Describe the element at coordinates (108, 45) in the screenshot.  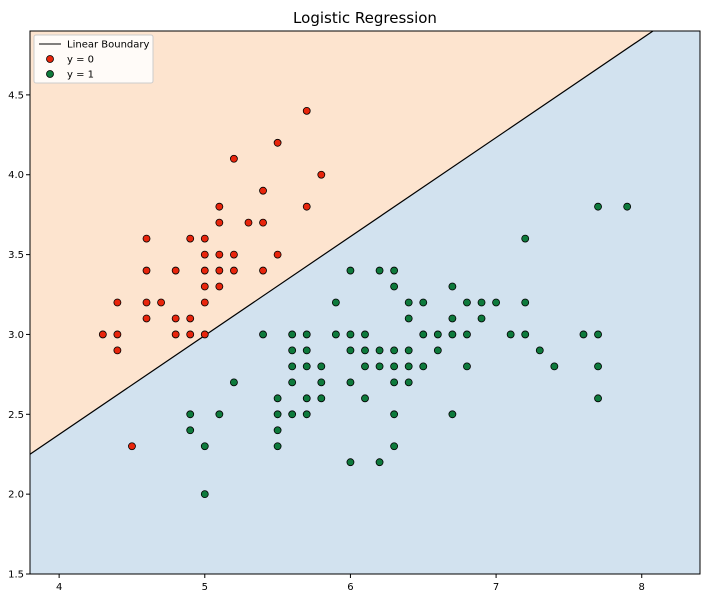
I see `legend-boundary-label: Linear Boundary` at that location.